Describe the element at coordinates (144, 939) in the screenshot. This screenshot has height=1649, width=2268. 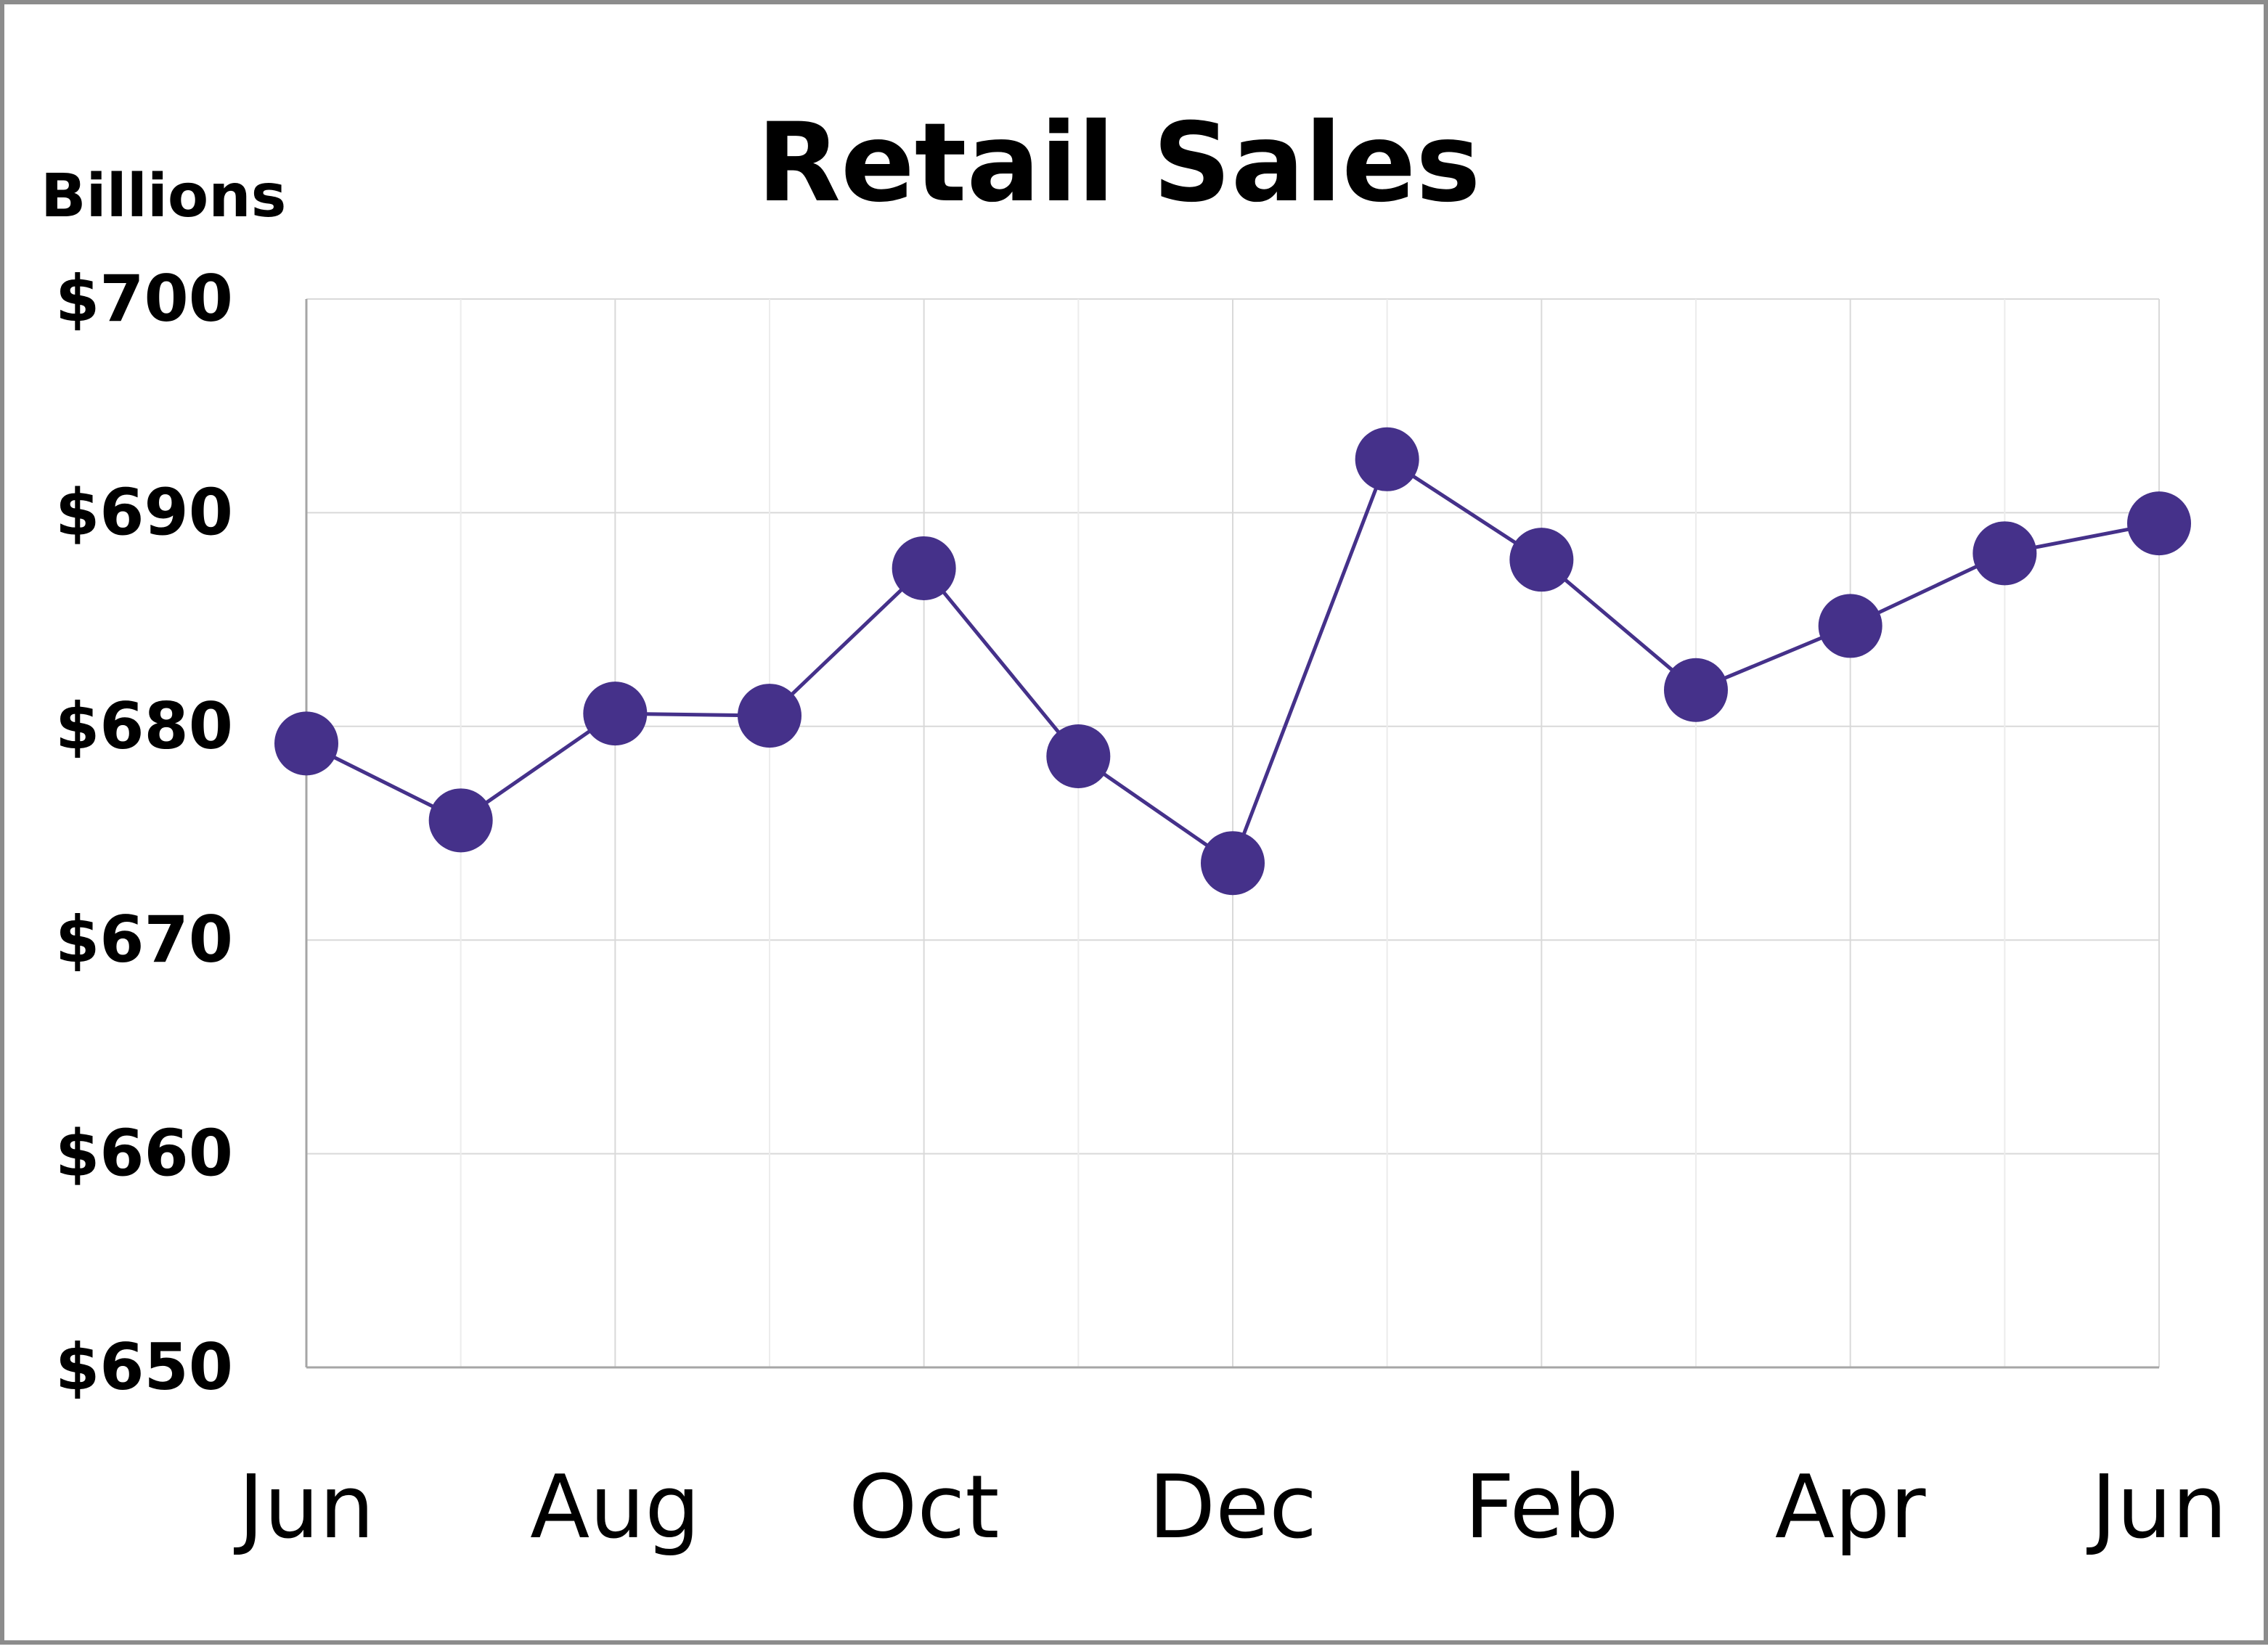
I see `y-tick-label: $670` at that location.